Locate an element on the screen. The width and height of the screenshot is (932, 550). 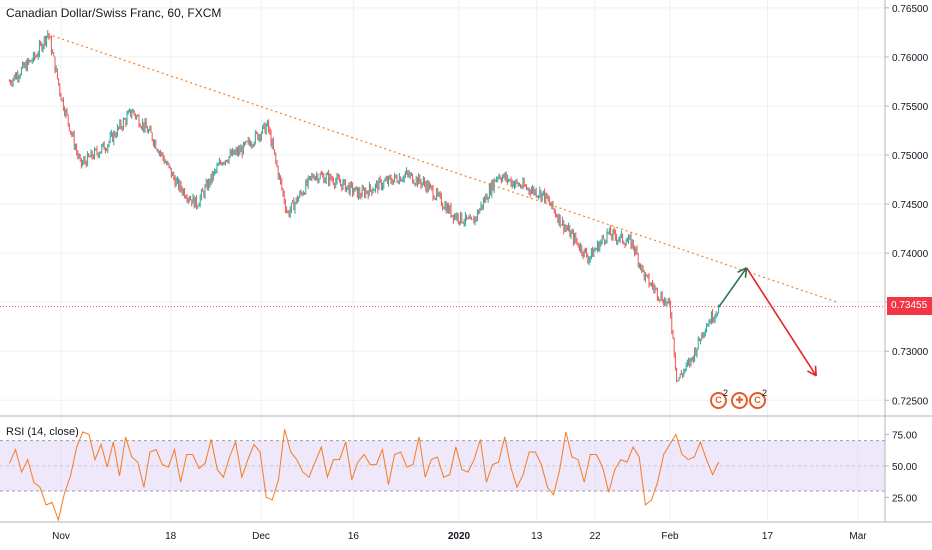
time-tick-label: 16 is located at coordinates (354, 536).